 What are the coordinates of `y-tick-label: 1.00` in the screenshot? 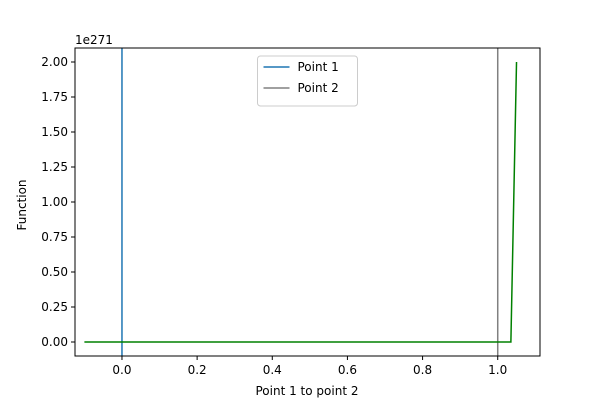 It's located at (54, 202).